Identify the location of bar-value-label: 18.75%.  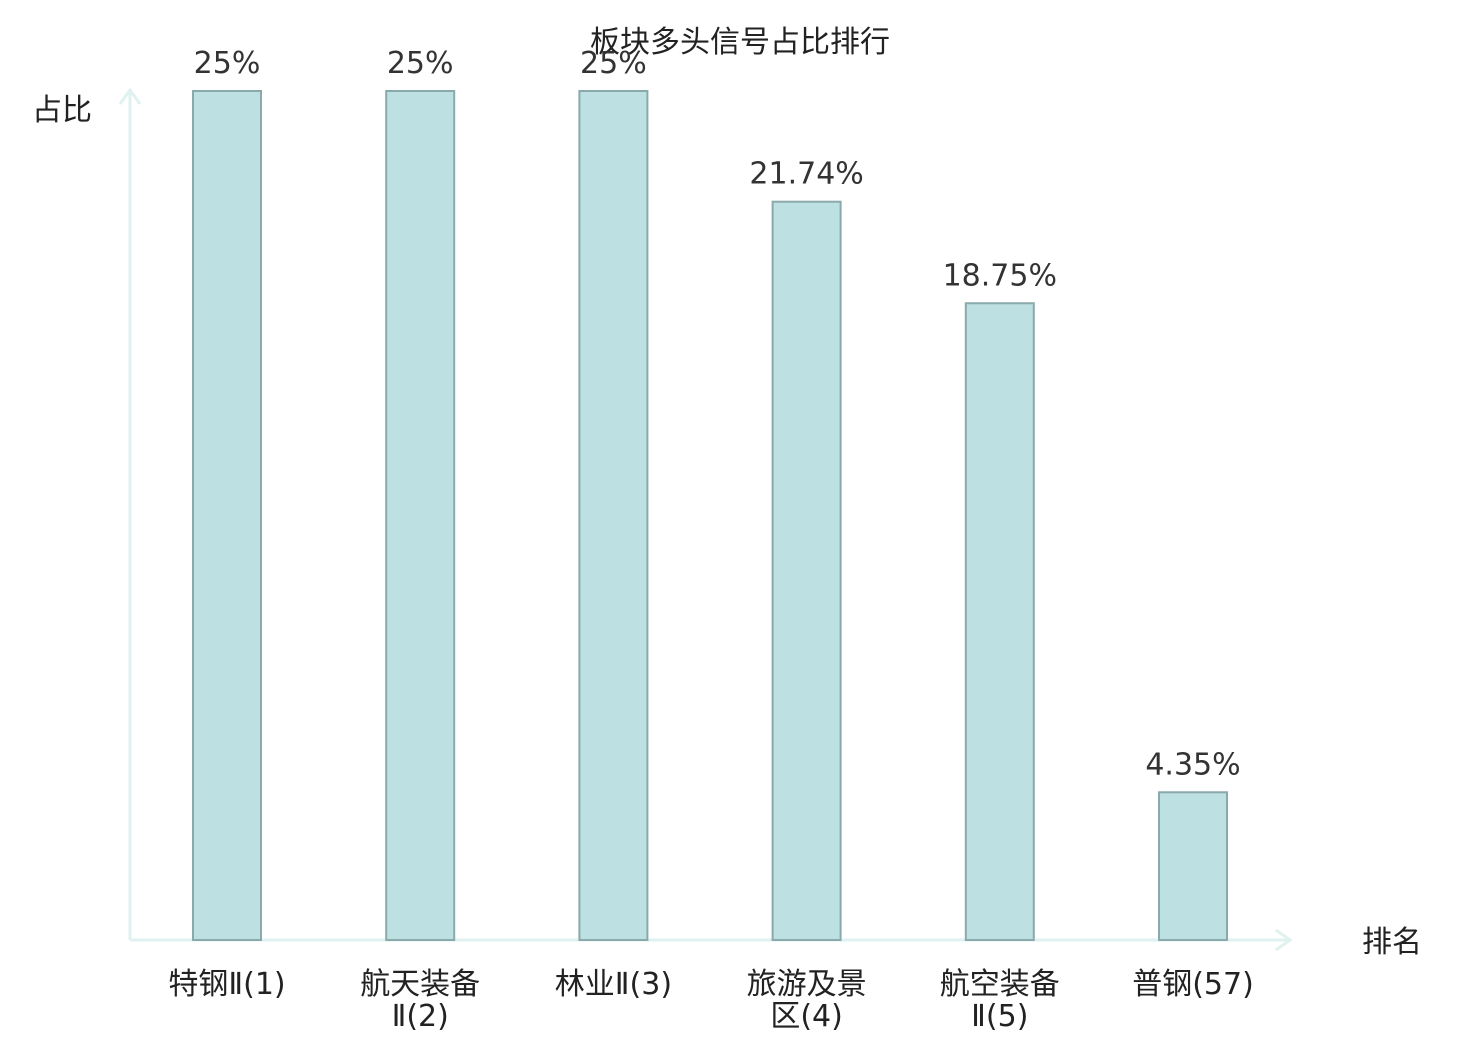
(1000, 275).